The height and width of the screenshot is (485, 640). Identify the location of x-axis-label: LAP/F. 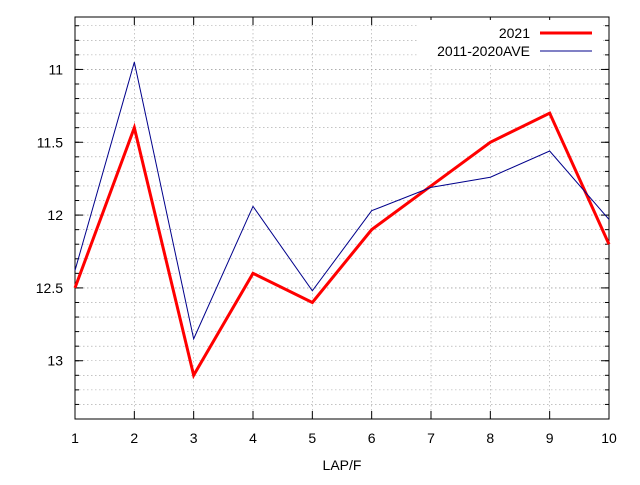
(342, 465).